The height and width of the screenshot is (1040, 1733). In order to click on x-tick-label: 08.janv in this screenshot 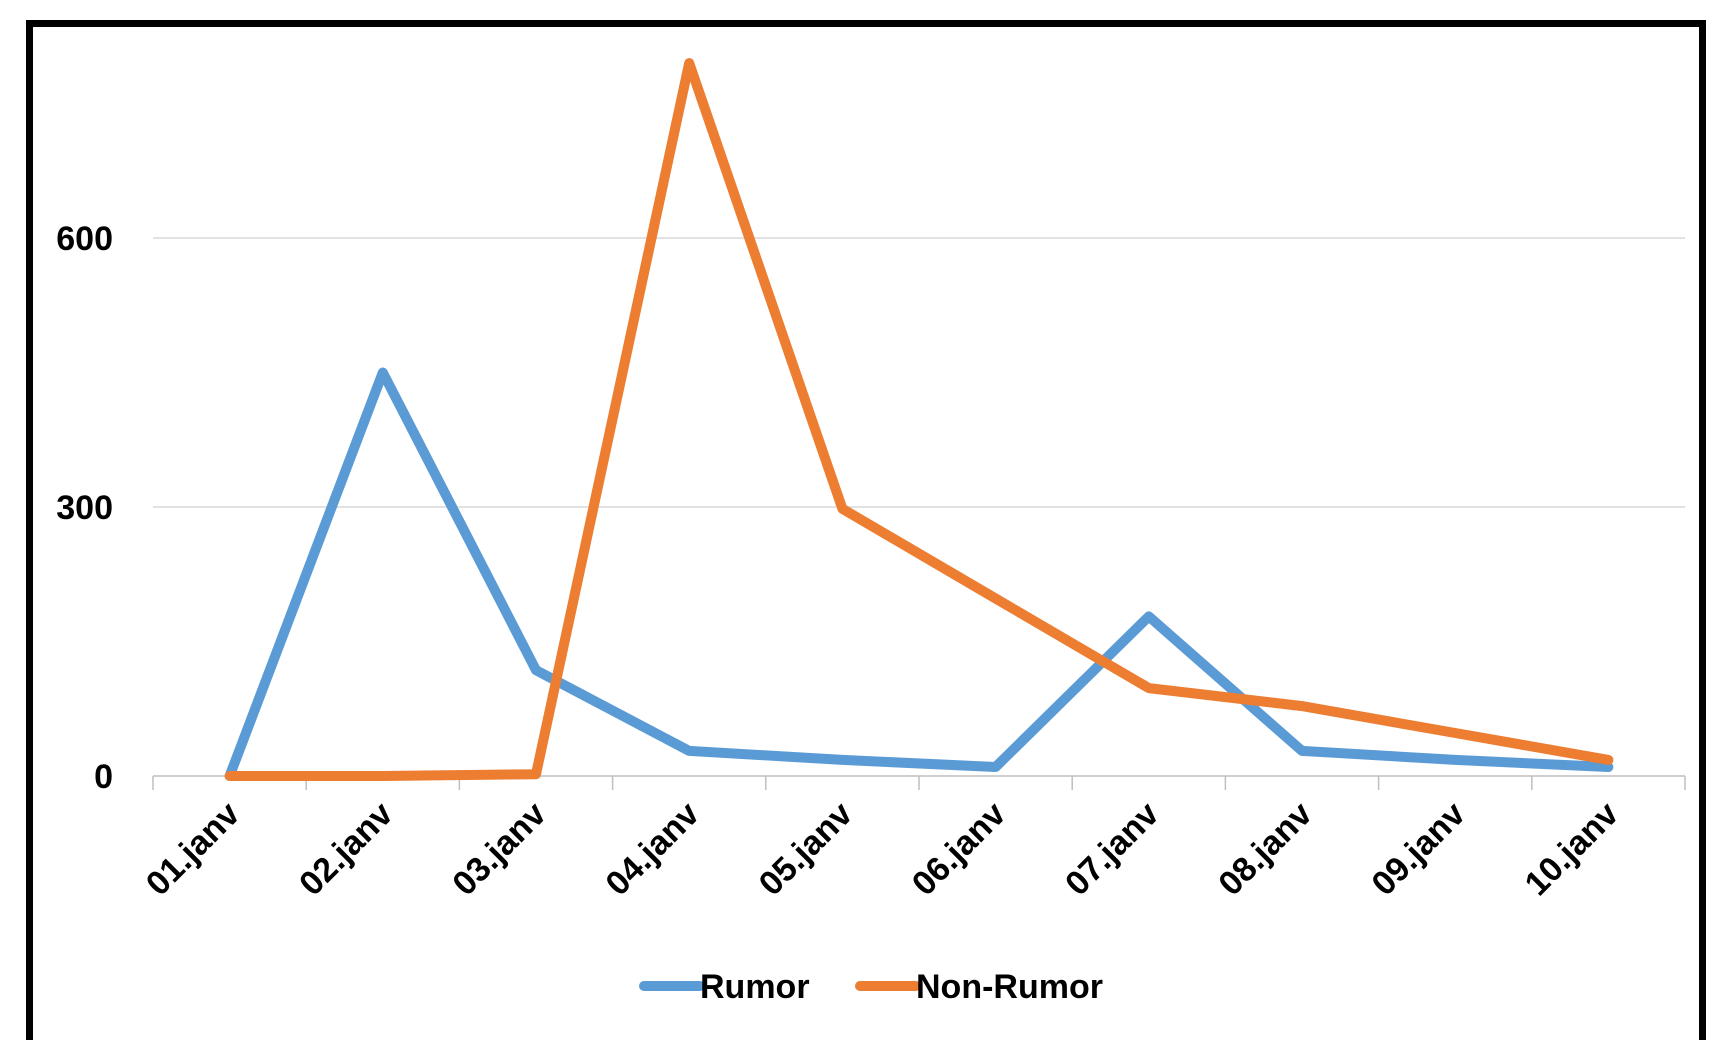, I will do `click(1265, 849)`.